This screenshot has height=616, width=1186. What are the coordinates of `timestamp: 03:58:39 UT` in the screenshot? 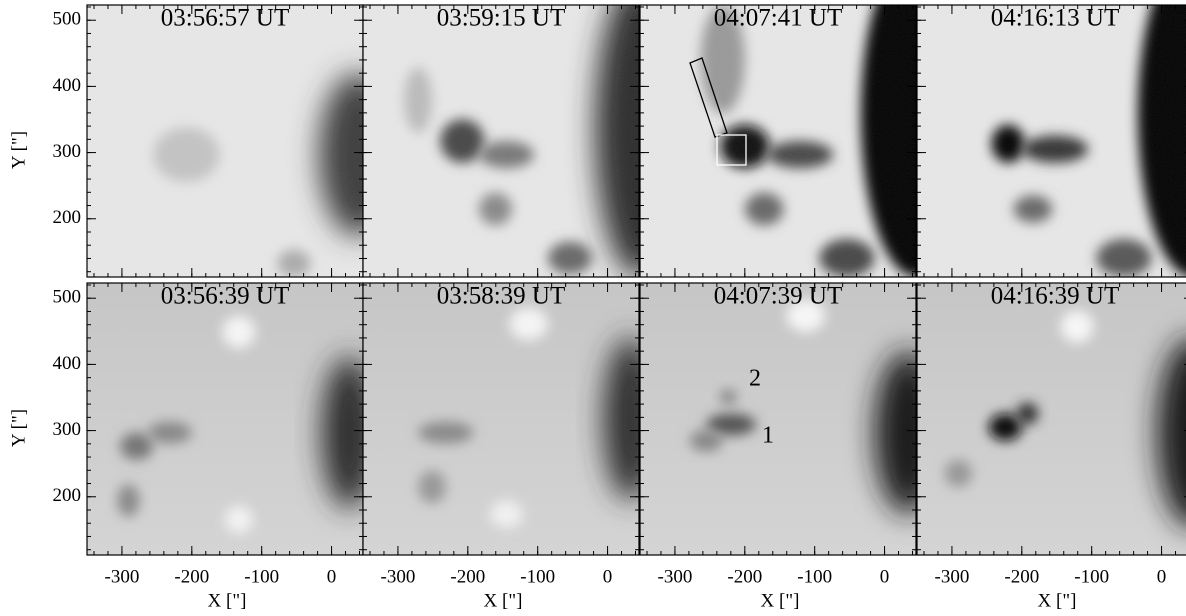 It's located at (501, 296).